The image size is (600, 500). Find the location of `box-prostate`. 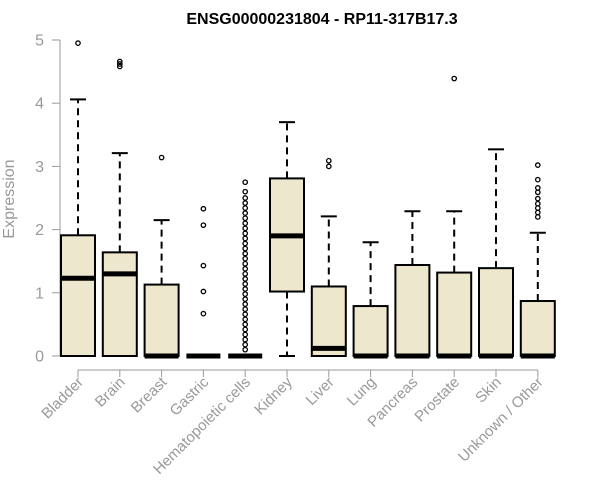

box-prostate is located at coordinates (454, 217).